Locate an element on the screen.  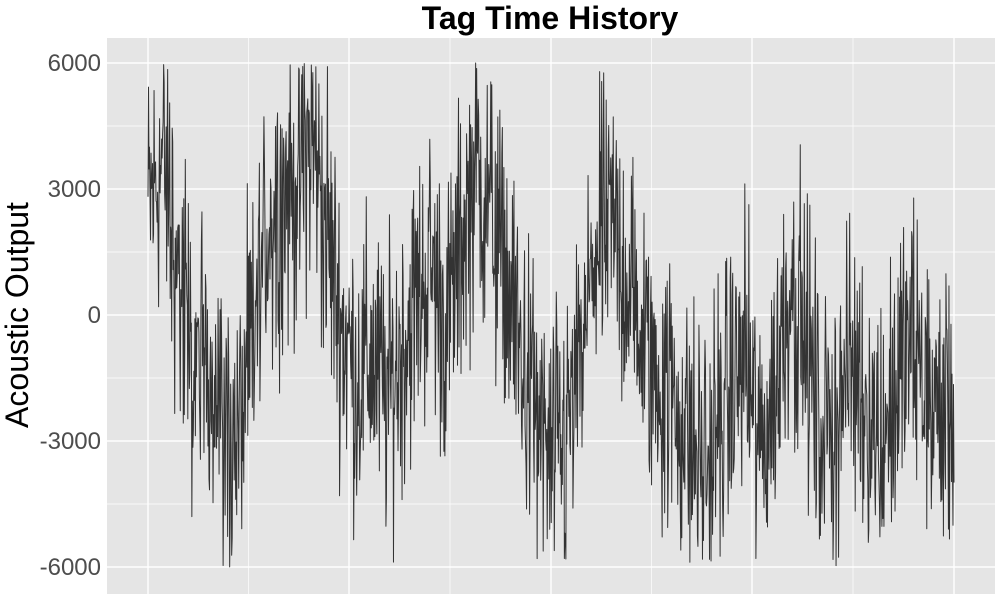
y-tick-label: 0 is located at coordinates (94, 315).